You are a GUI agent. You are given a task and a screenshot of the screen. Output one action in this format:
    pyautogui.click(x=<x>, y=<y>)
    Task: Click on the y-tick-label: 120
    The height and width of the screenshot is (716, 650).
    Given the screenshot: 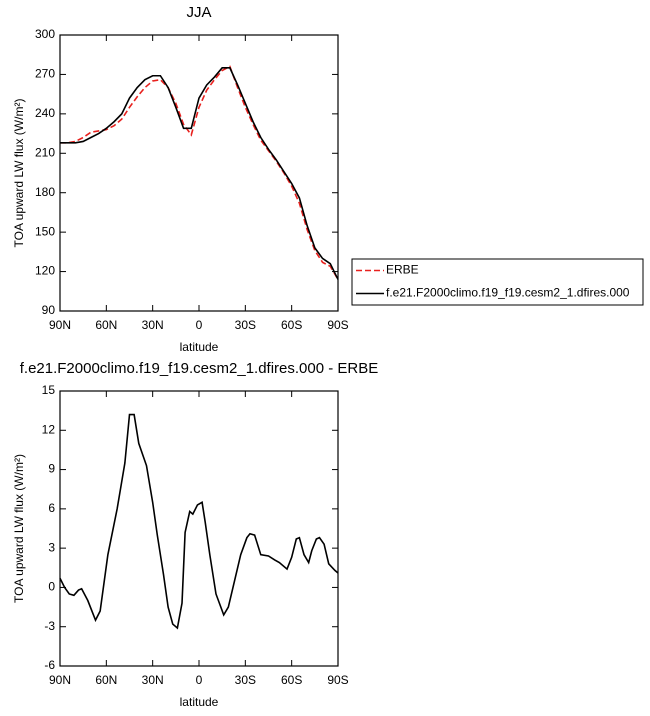 What is the action you would take?
    pyautogui.click(x=45, y=271)
    